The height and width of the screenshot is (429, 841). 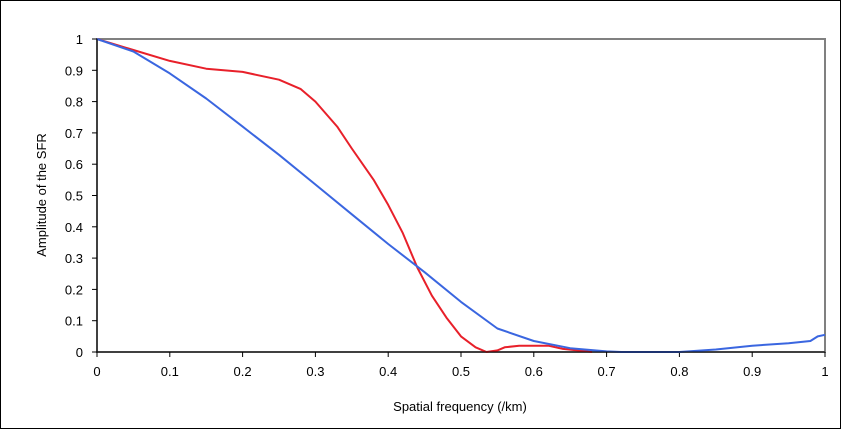 What do you see at coordinates (388, 371) in the screenshot?
I see `x-tick-label: 0.4` at bounding box center [388, 371].